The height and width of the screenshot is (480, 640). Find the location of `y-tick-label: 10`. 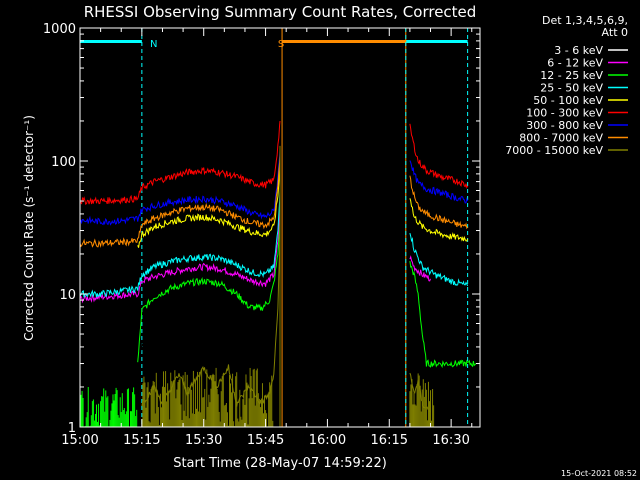

y-tick-label: 10 is located at coordinates (67, 295).